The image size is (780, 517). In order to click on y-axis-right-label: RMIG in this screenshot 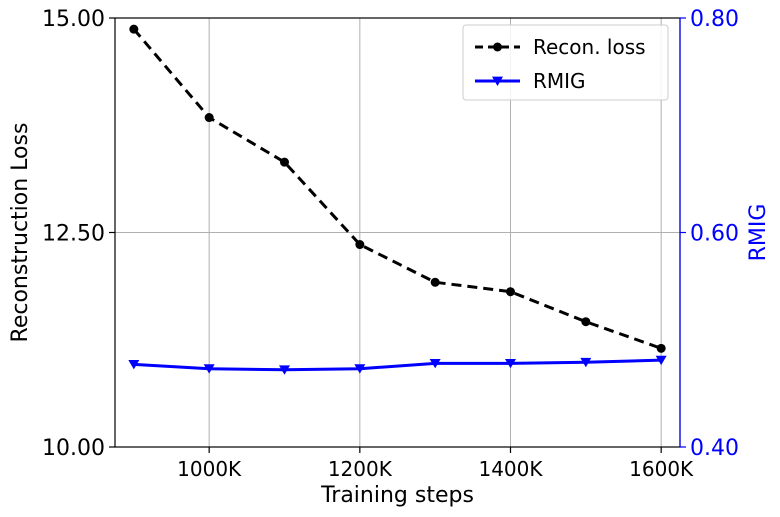, I will do `click(758, 233)`.